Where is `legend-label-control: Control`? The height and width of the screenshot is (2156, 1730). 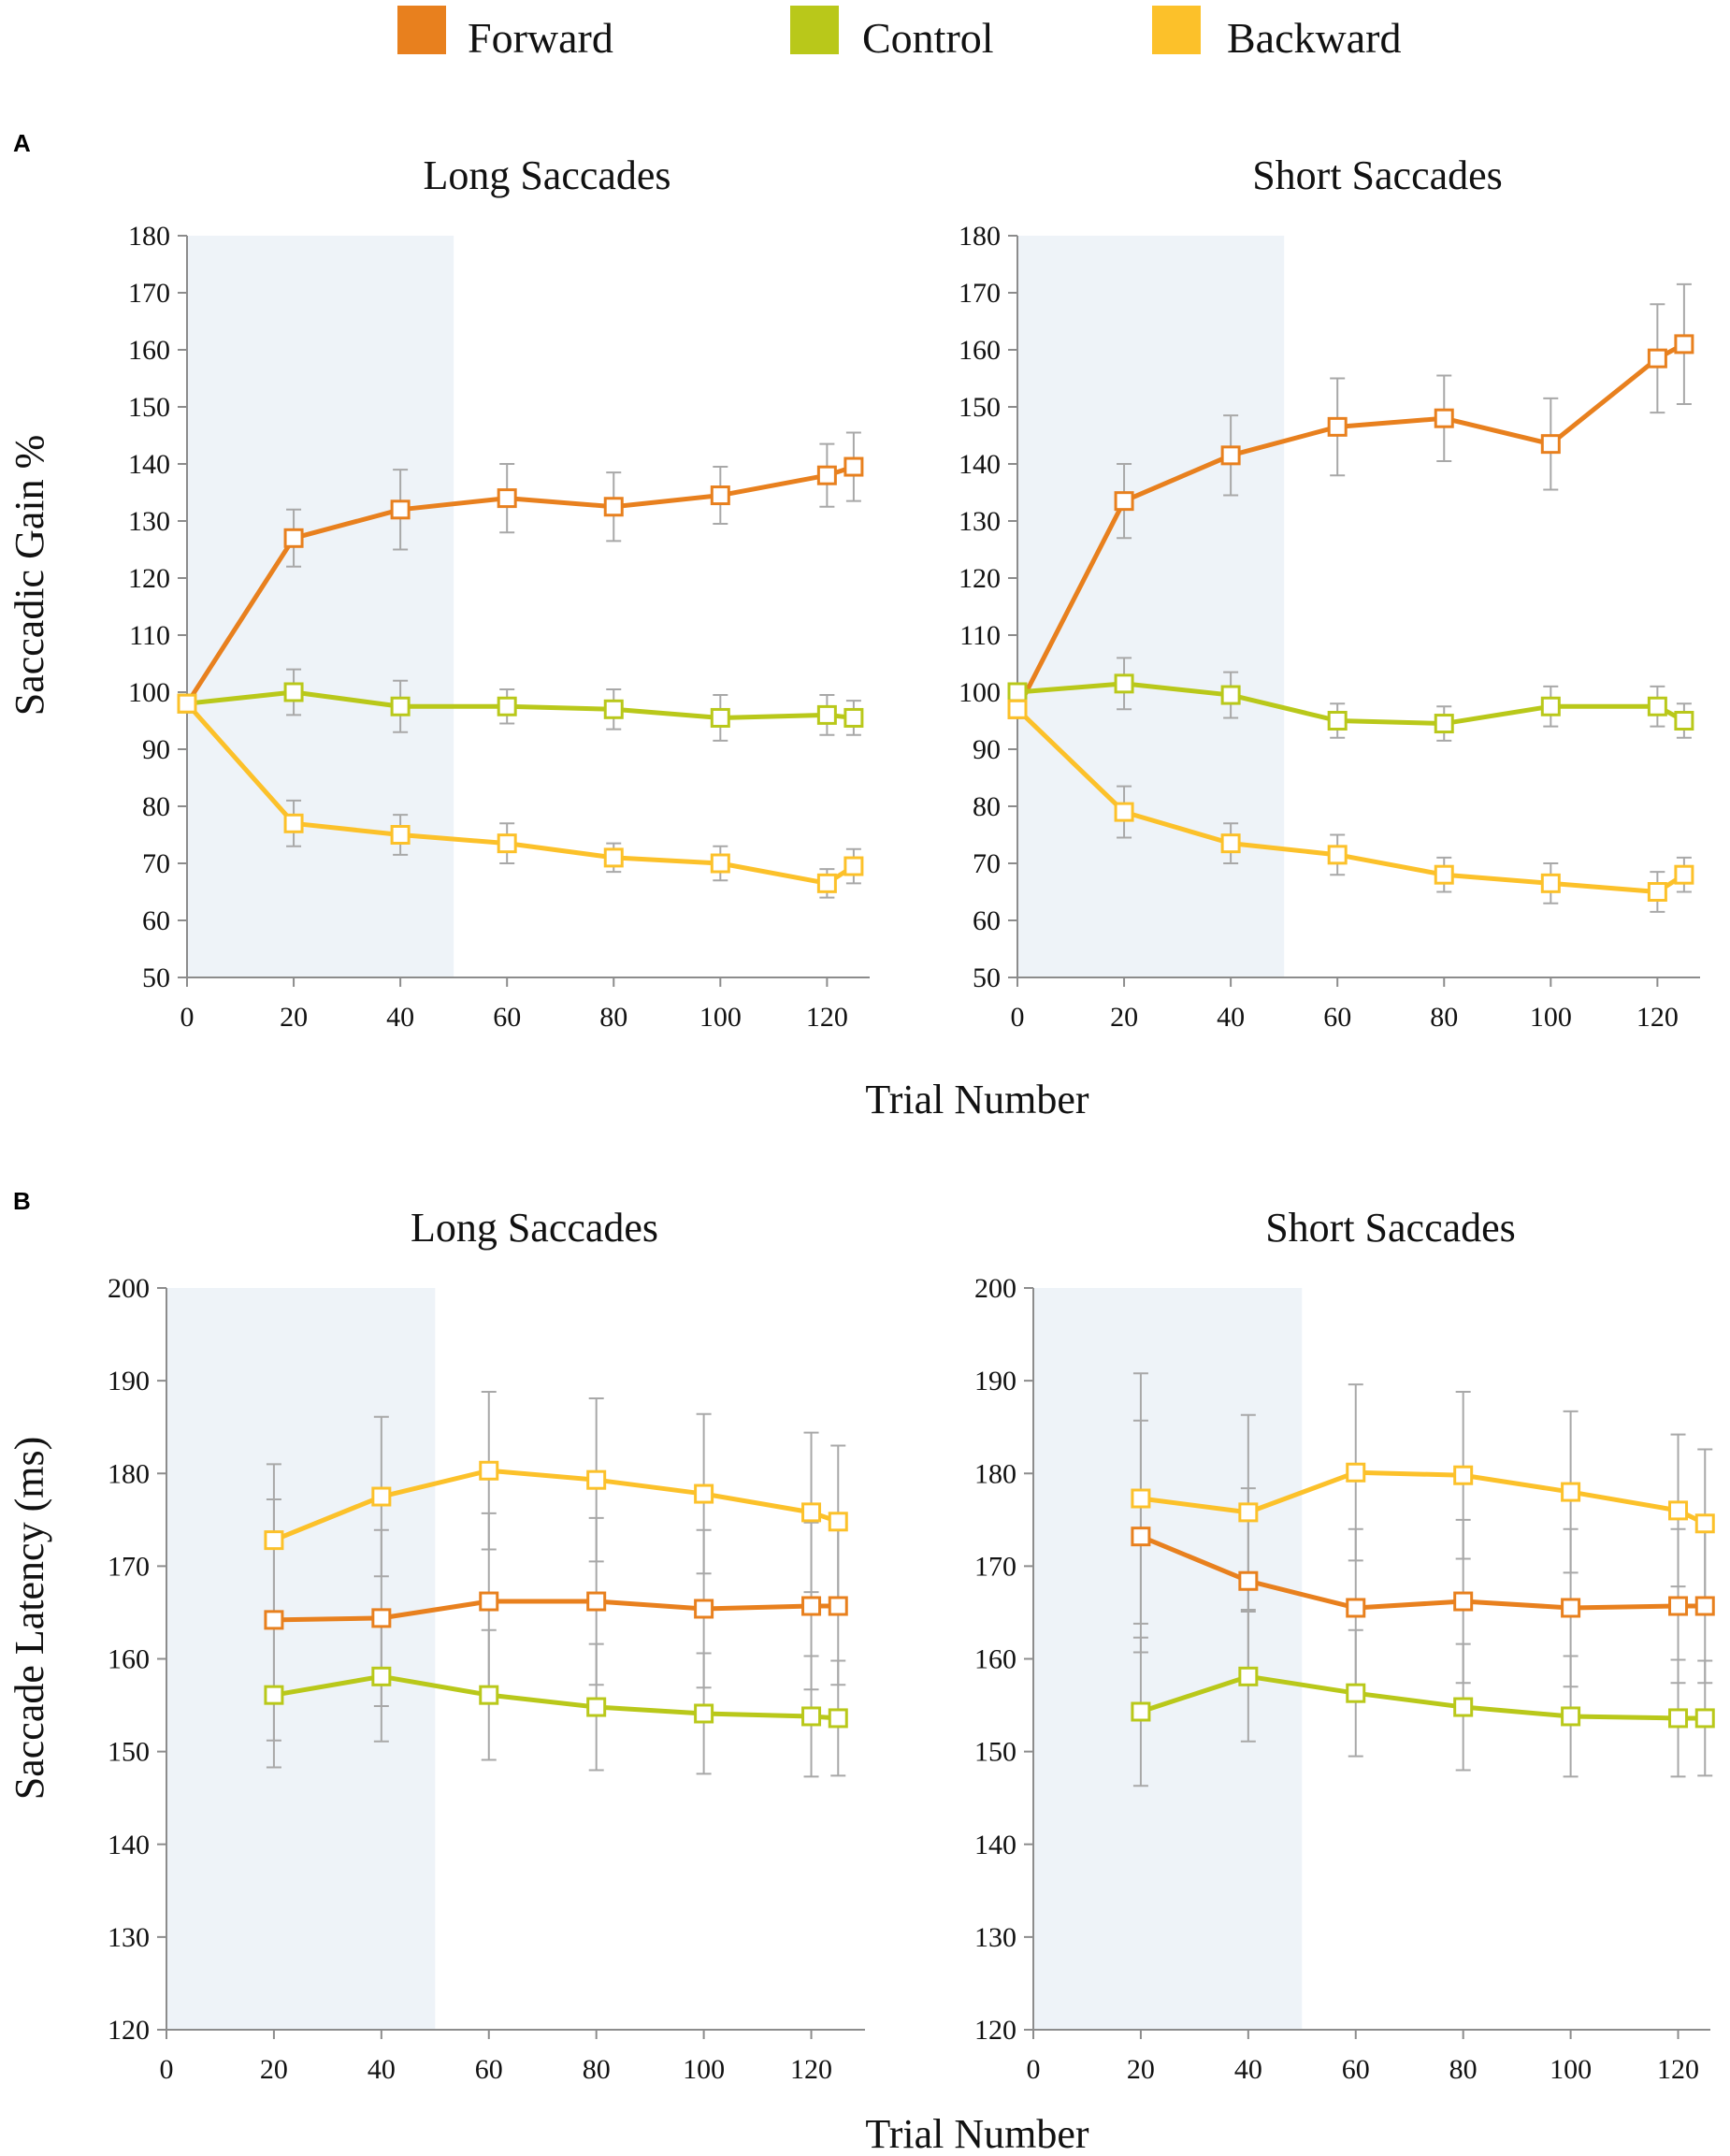
legend-label-control: Control is located at coordinates (928, 38).